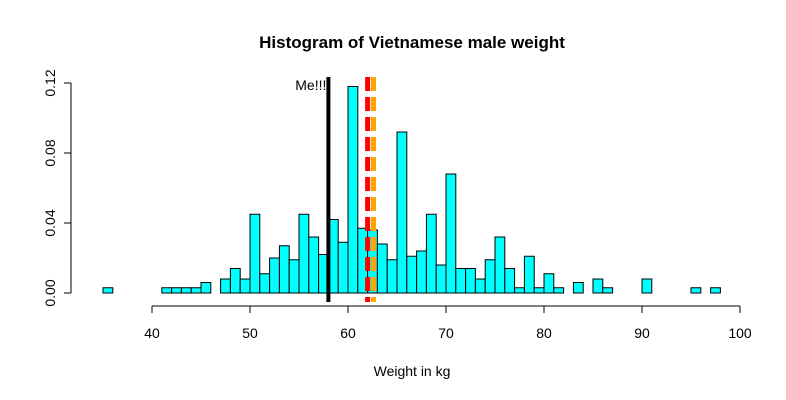 The height and width of the screenshot is (400, 786). I want to click on chart-title: Histogram of Vietnamese male weight, so click(412, 42).